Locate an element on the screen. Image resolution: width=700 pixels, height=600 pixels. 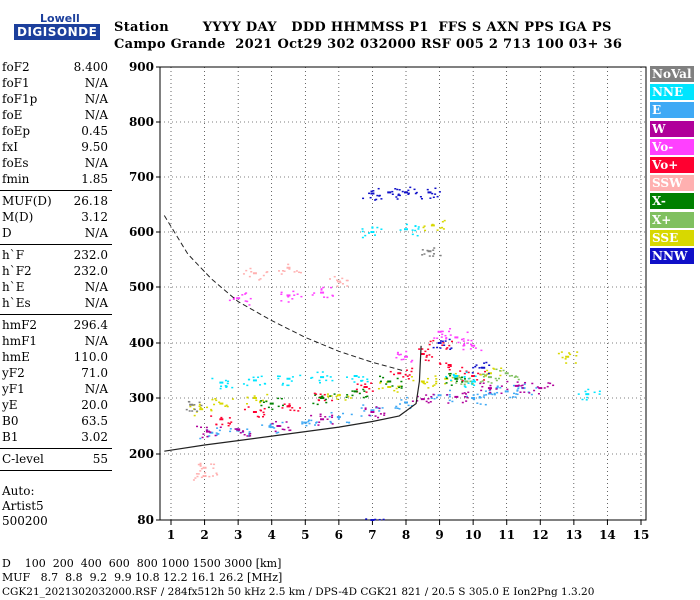
param-value: N/A is located at coordinates (96, 163).